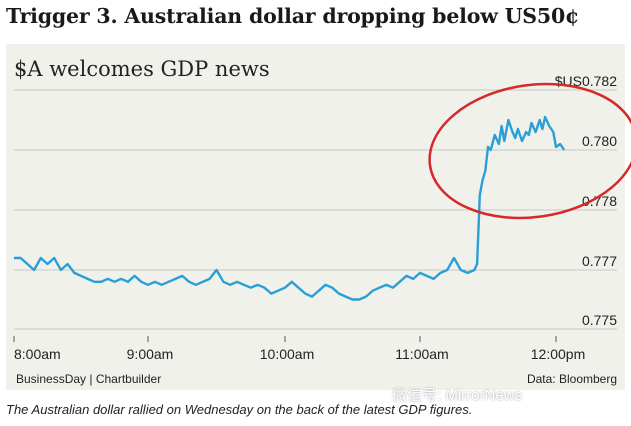 The image size is (631, 426). What do you see at coordinates (457, 395) in the screenshot?
I see `watermark: 微信号: MirrorNews` at bounding box center [457, 395].